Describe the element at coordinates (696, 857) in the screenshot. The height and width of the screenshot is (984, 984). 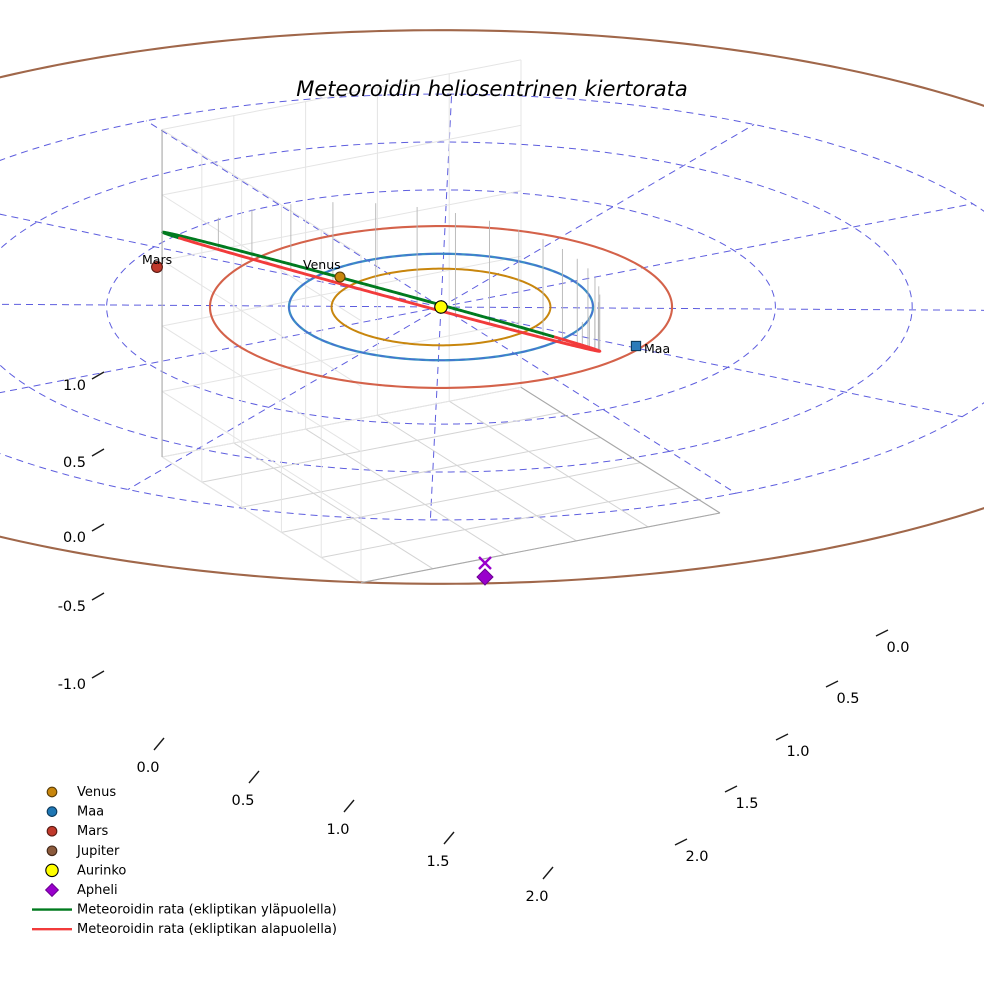
I see `y-tick-label-4: 2.0` at that location.